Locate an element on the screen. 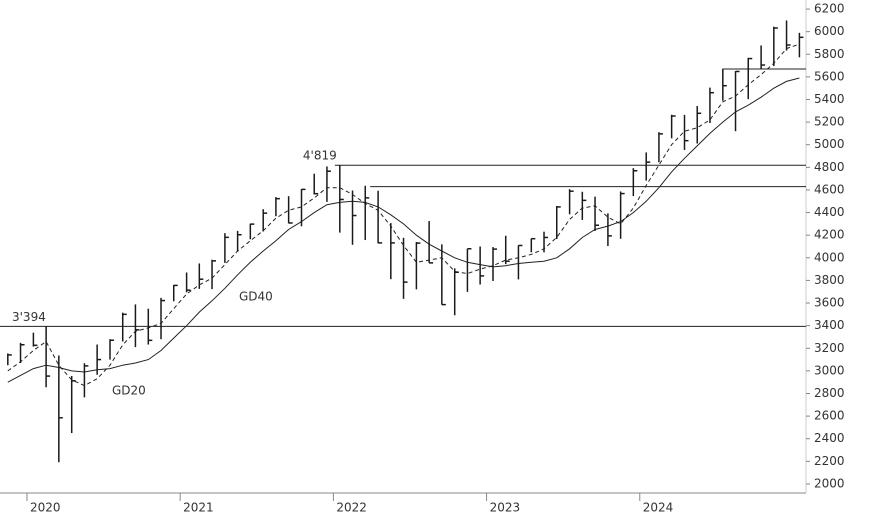 Image resolution: width=874 pixels, height=515 pixels. y-tick-label: 3200 is located at coordinates (829, 348).